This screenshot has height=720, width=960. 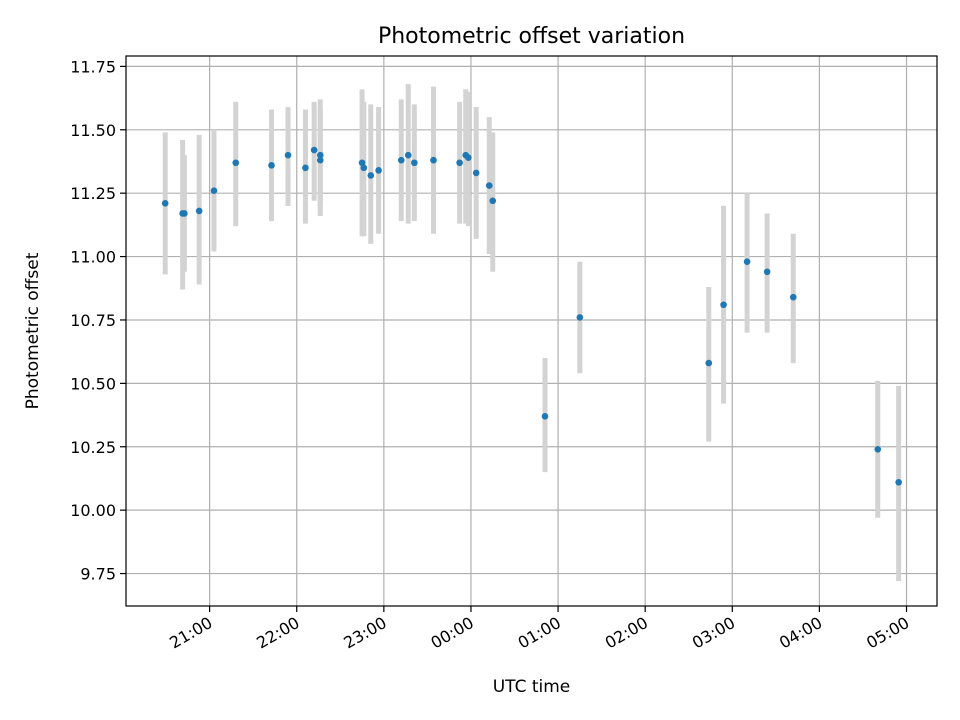 I want to click on y-tick-label: 11.00, so click(x=93, y=257).